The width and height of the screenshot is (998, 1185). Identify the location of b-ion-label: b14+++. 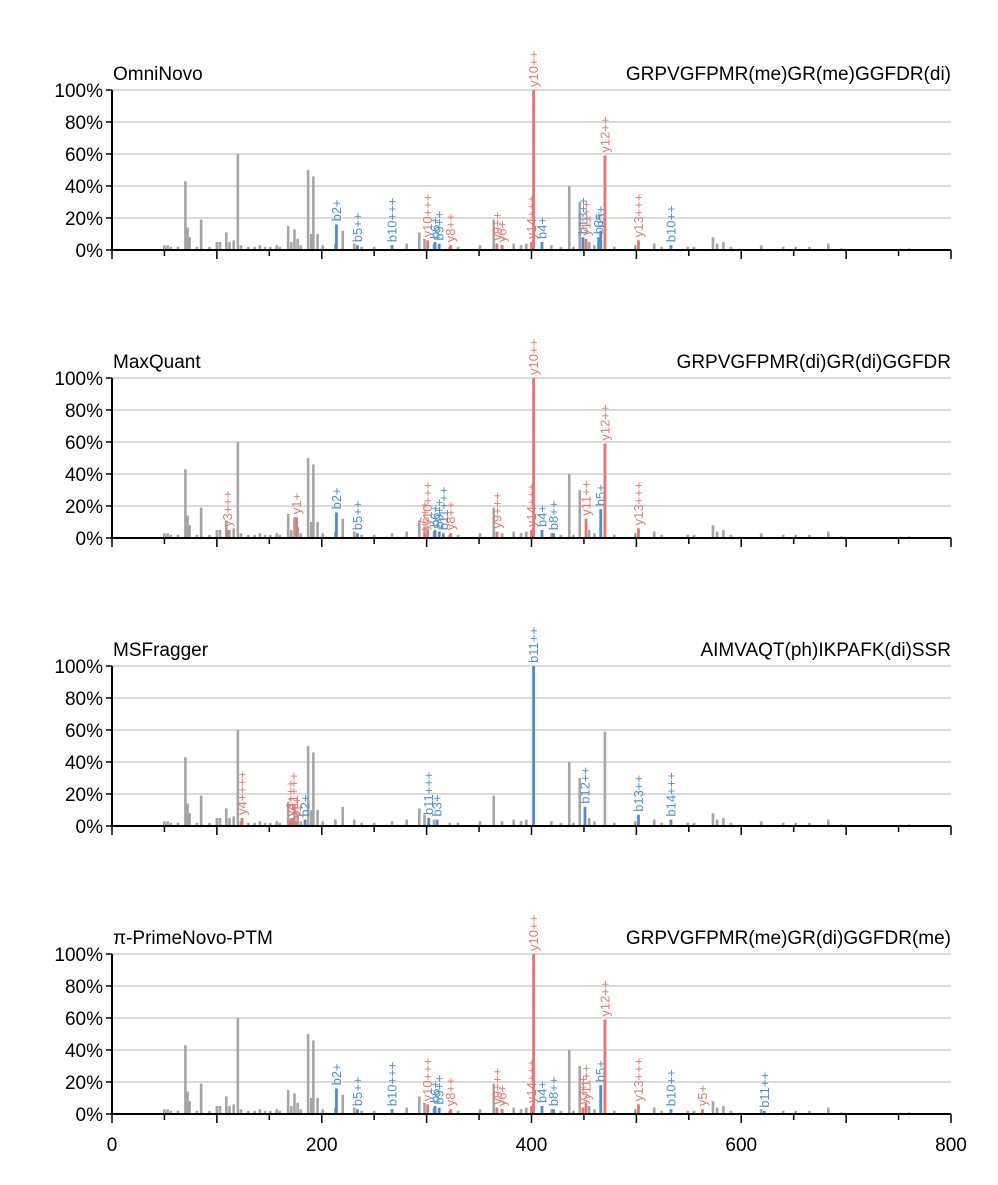
(670, 794).